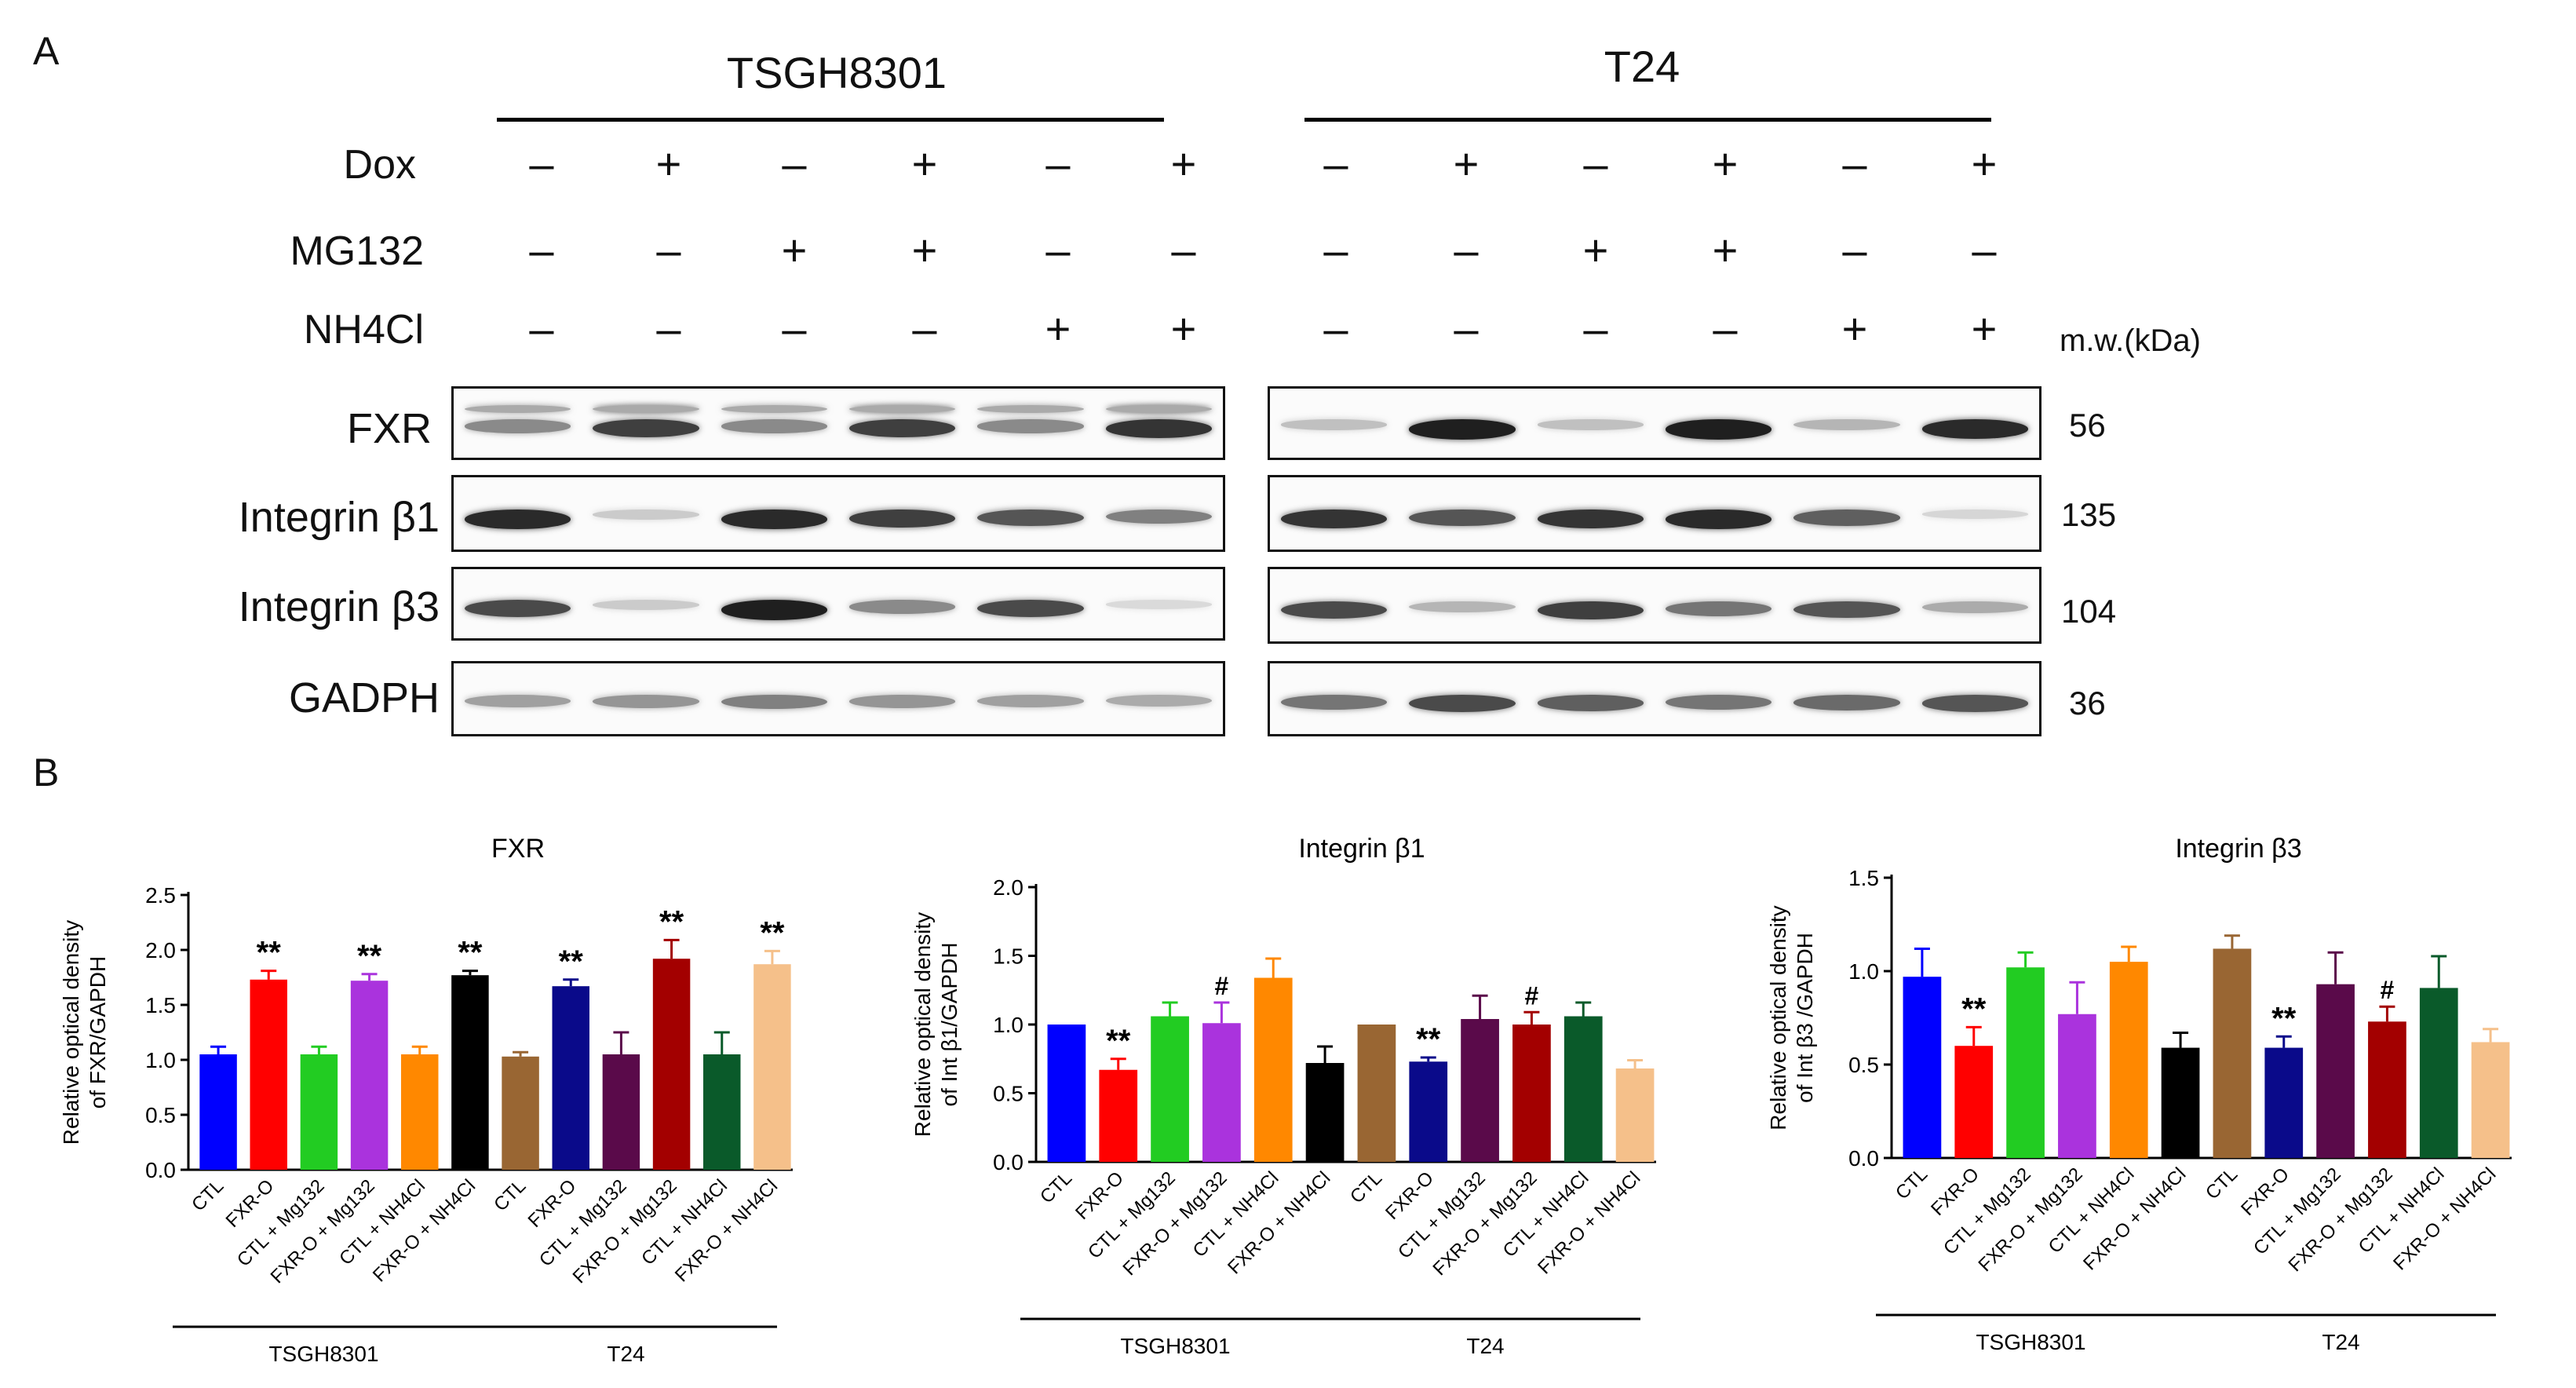  Describe the element at coordinates (1654, 605) in the screenshot. I see `blot-integrin-b3-t24` at that location.